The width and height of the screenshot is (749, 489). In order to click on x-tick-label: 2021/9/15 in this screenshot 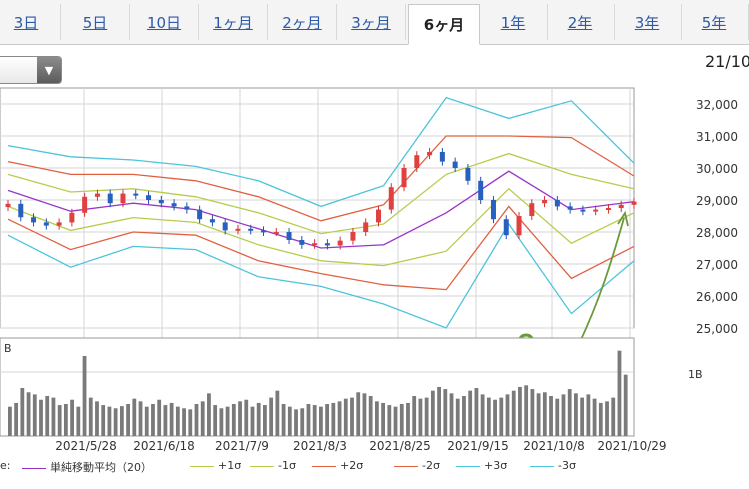, I will do `click(478, 446)`.